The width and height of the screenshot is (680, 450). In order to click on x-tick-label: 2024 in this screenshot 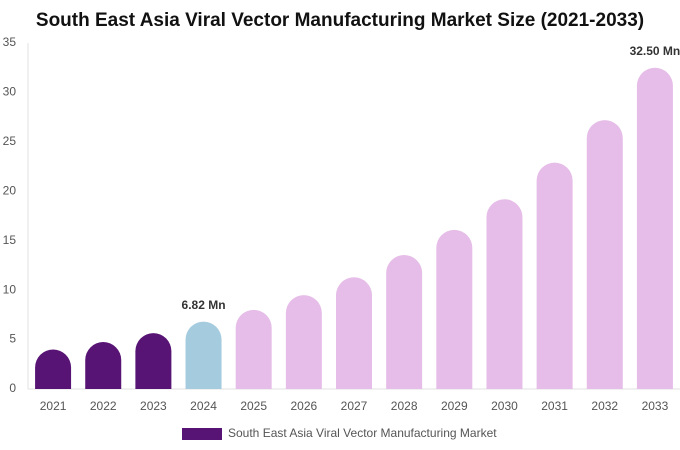, I will do `click(203, 406)`.